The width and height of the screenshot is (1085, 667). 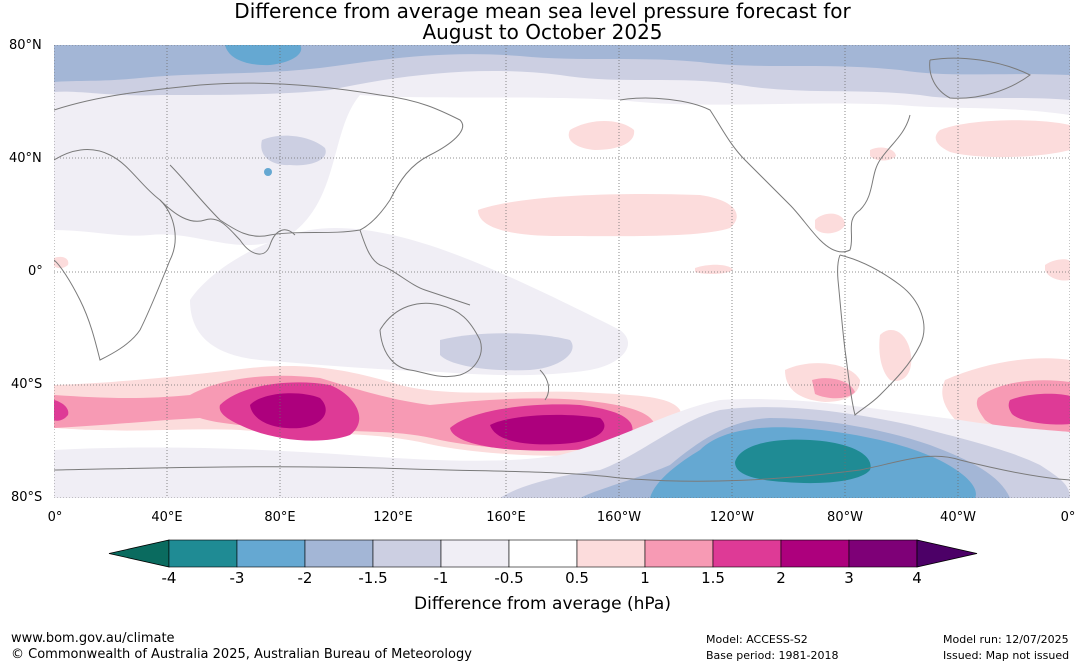 I want to click on coast-north-america, so click(x=765, y=175).